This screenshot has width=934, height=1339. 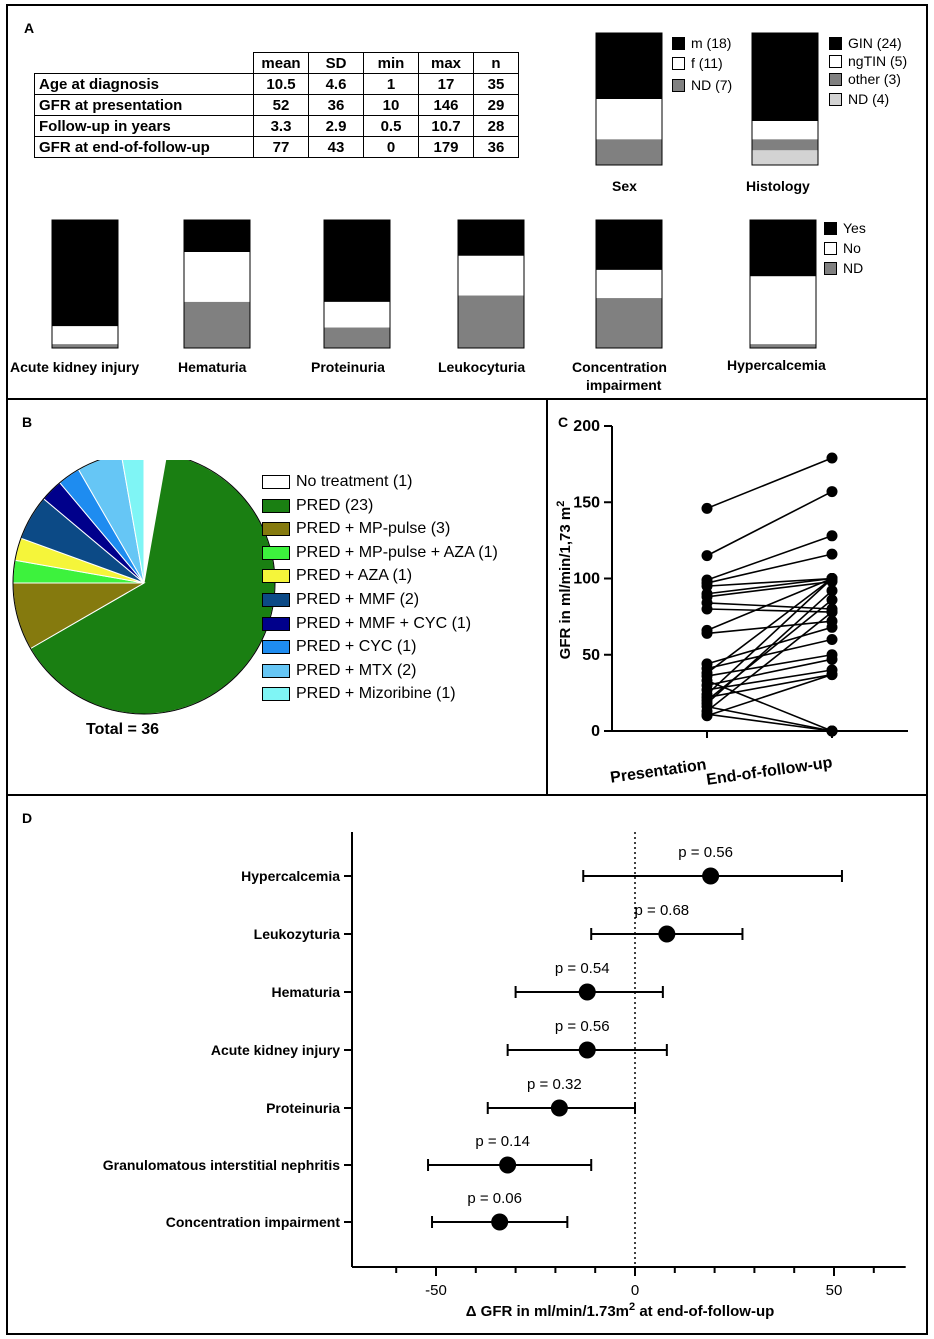 I want to click on x-tick-label: Presentation, so click(x=658, y=771).